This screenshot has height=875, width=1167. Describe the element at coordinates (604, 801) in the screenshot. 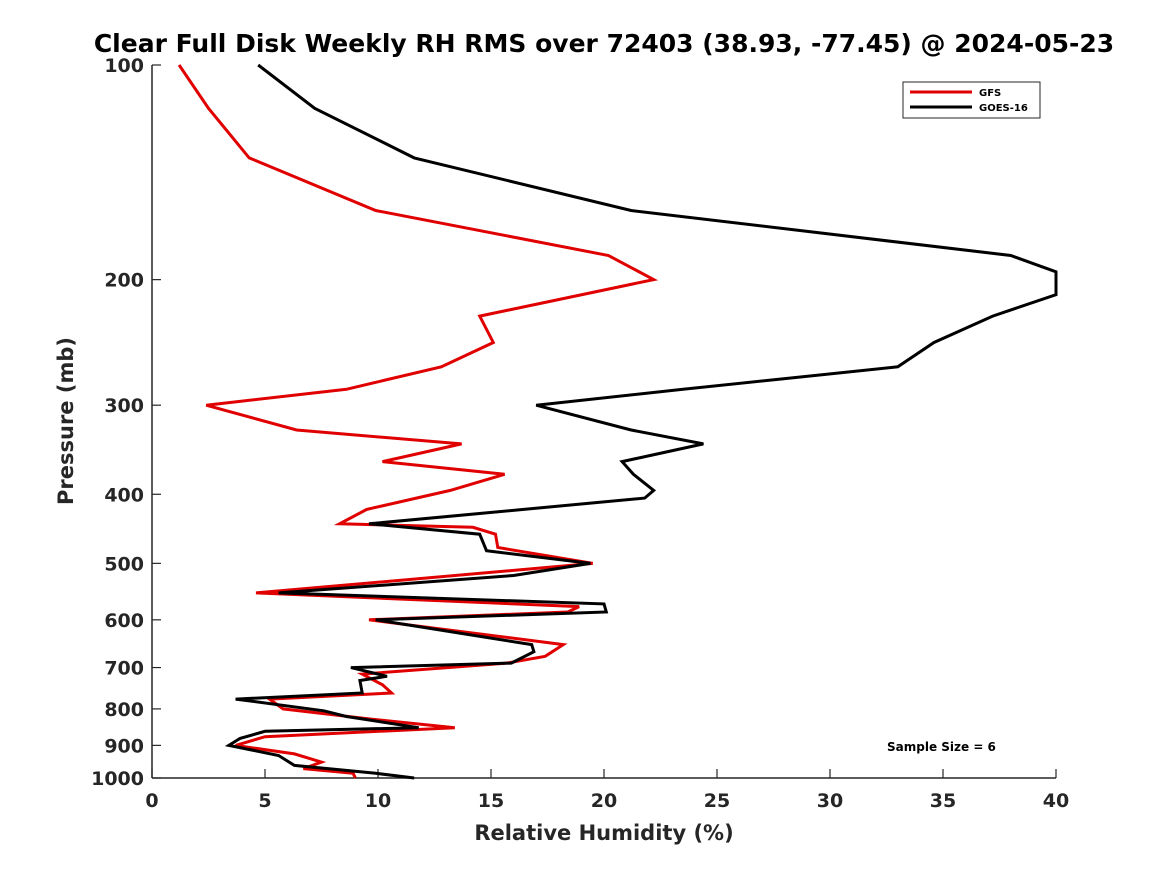

I see `x-tick-label: 20` at that location.